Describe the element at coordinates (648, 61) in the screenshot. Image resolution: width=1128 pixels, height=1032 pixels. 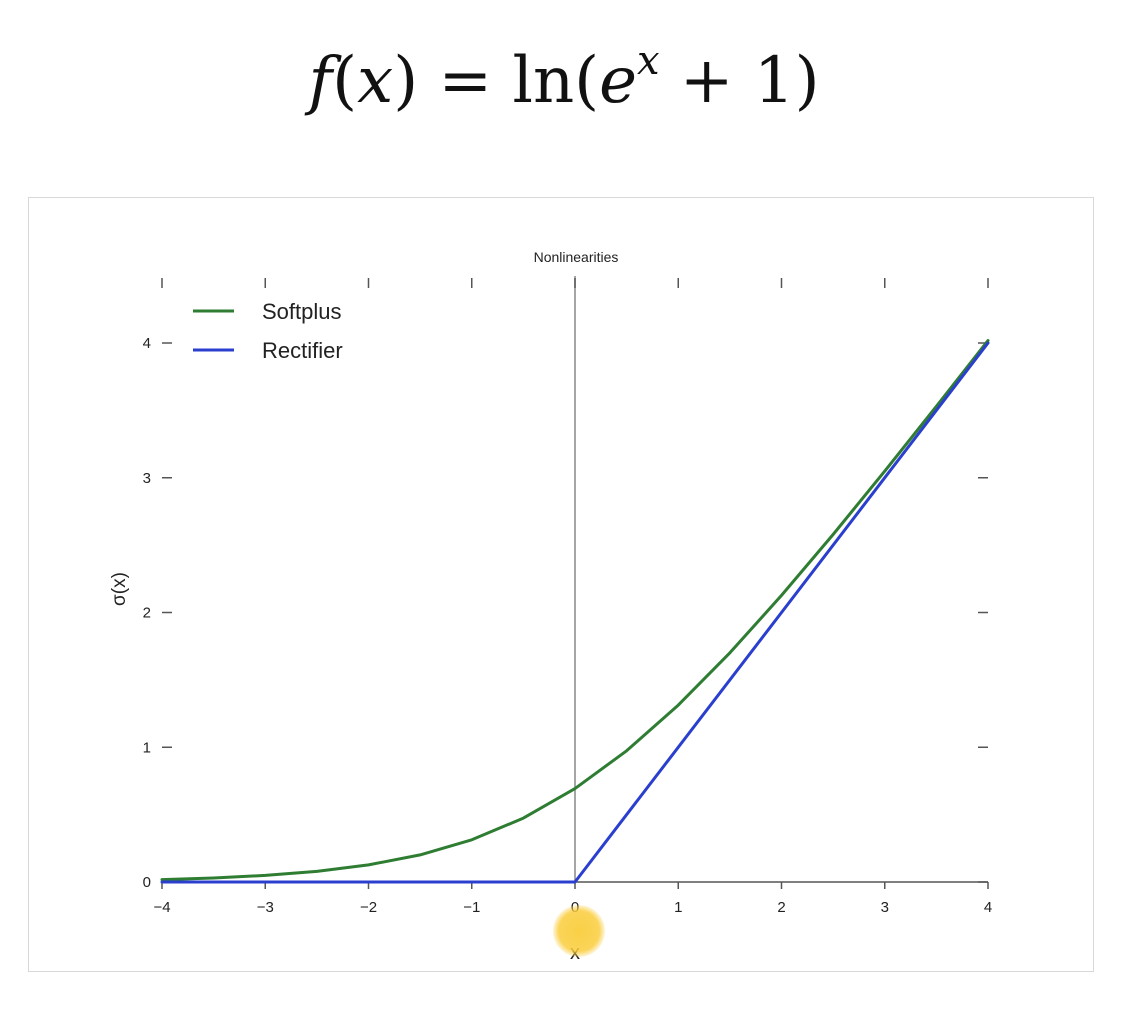
I see `formula-exponent: x` at that location.